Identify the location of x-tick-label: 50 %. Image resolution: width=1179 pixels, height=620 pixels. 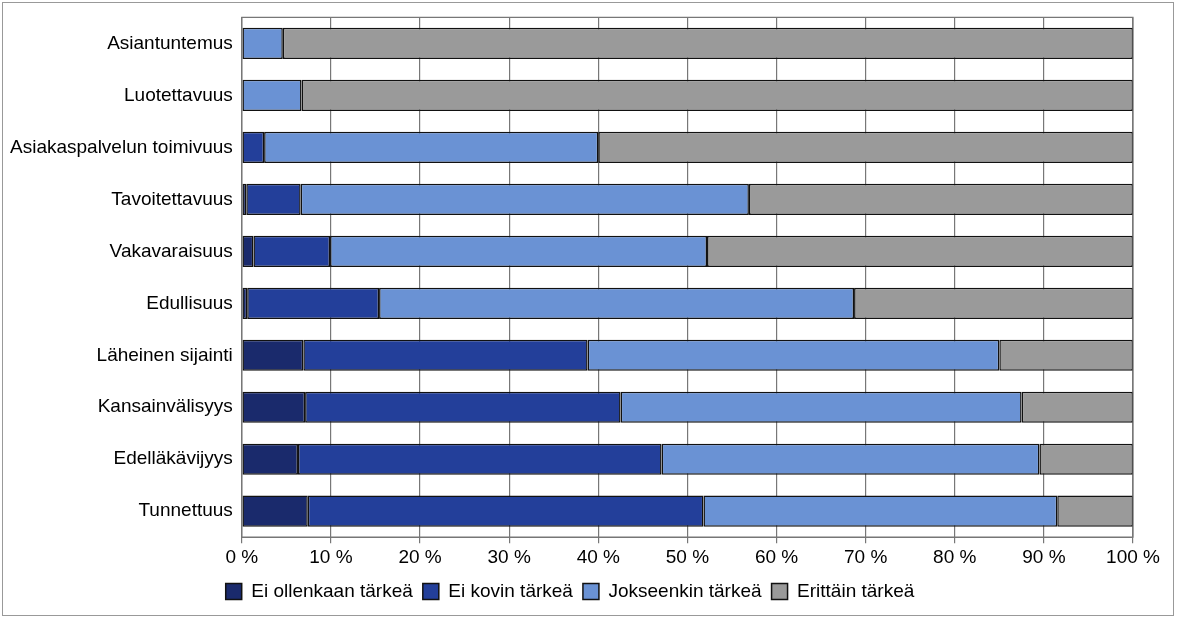
(687, 556).